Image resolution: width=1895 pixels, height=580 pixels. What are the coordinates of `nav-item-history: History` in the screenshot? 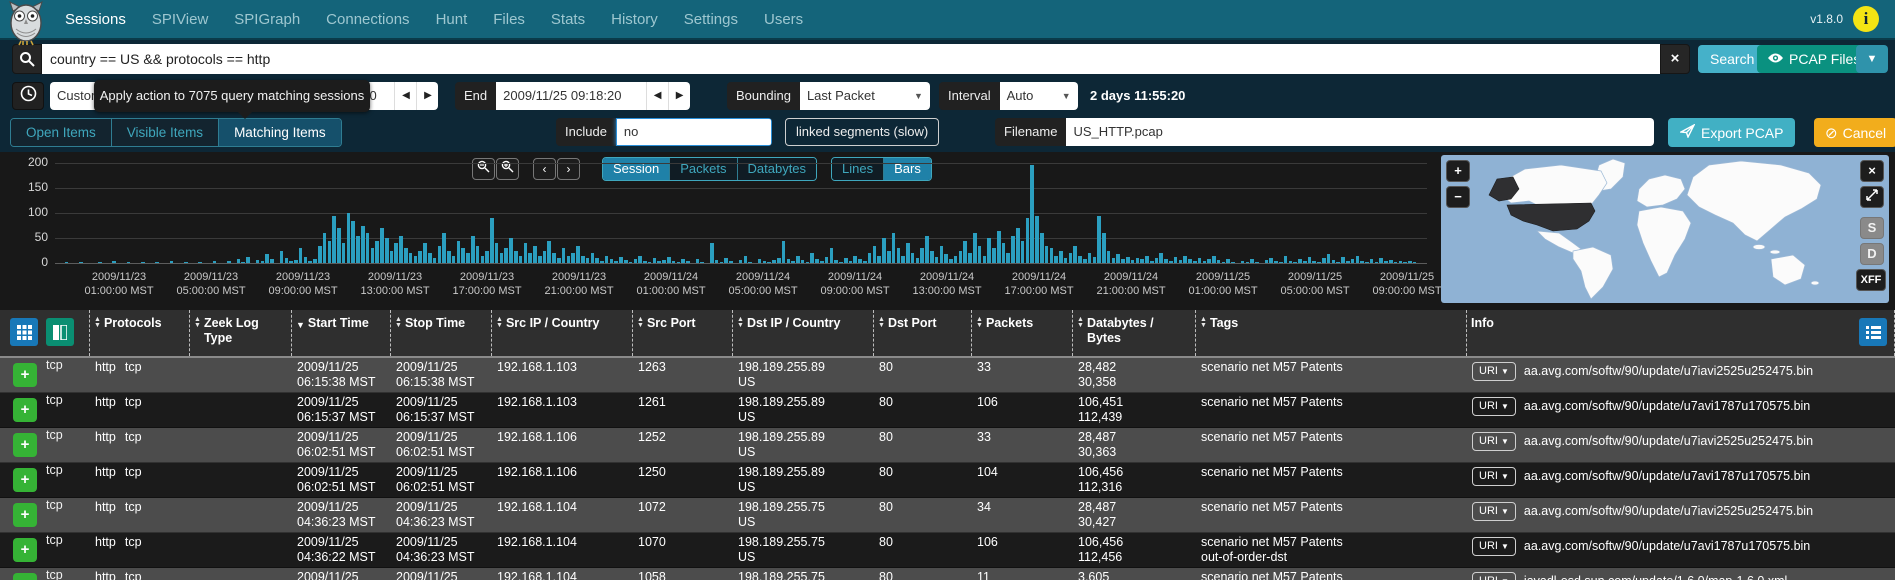 It's located at (634, 19).